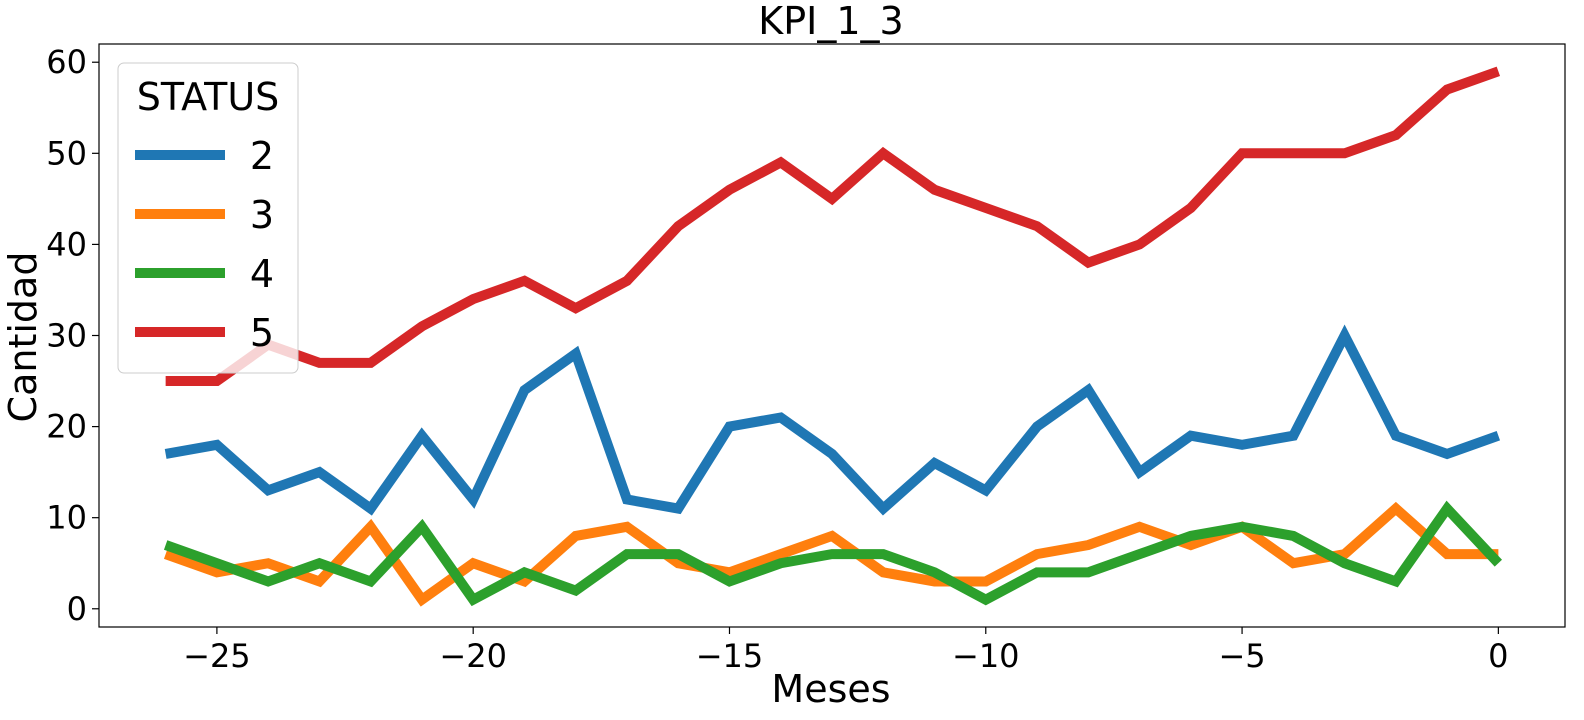  Describe the element at coordinates (66, 518) in the screenshot. I see `y-tick-label: 10` at that location.